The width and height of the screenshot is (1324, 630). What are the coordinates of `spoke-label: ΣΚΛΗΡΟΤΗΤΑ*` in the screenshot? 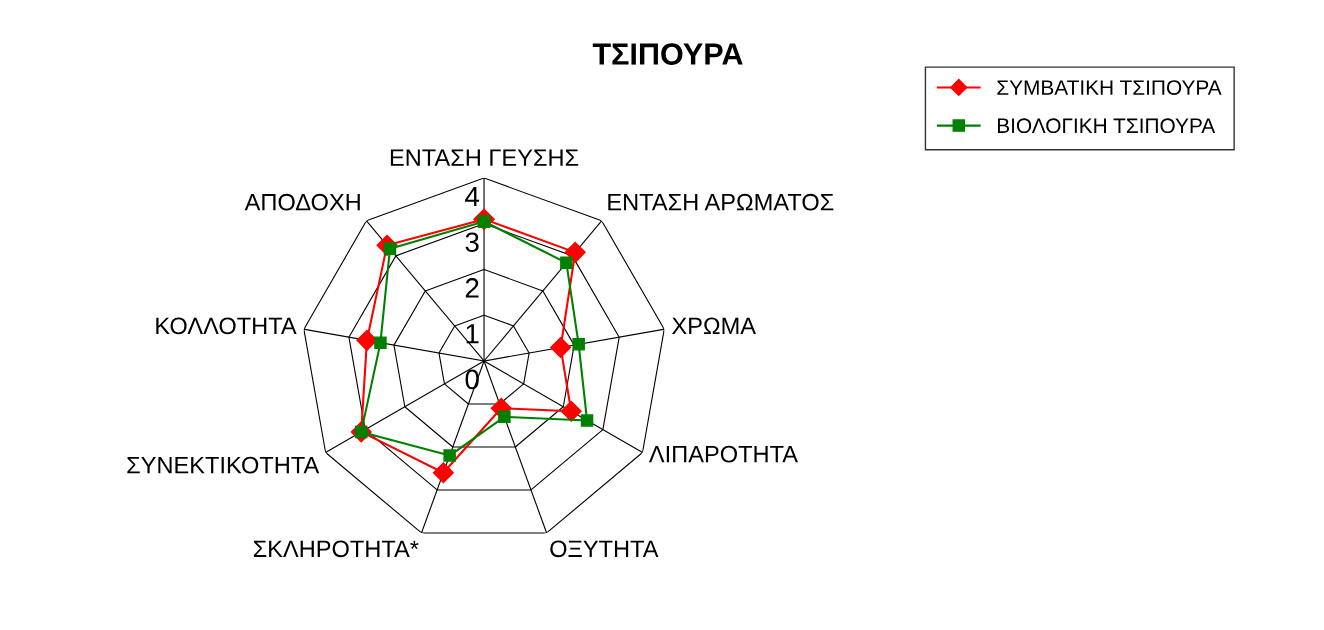 It's located at (336, 549).